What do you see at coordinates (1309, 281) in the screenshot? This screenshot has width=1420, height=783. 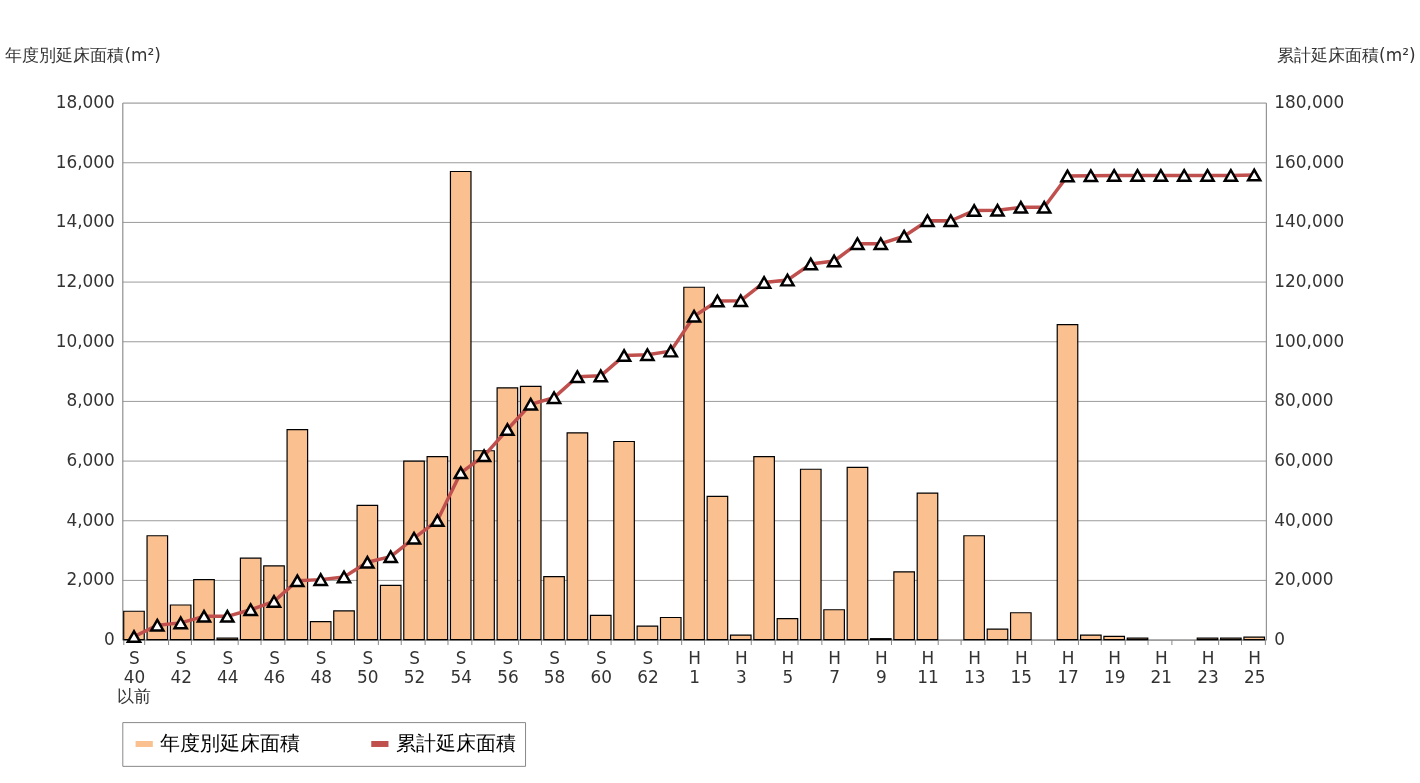 I see `y2-tick-label: 120,000` at bounding box center [1309, 281].